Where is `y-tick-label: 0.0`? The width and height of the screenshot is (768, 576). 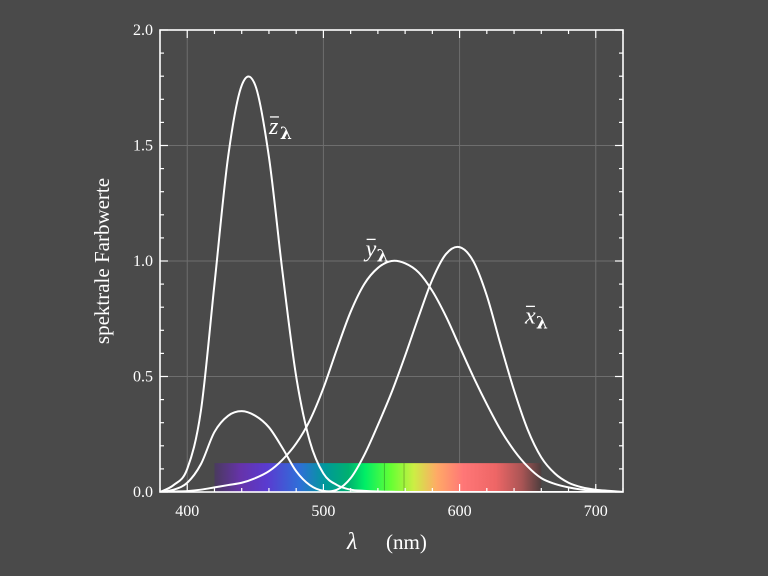
y-tick-label: 0.0 is located at coordinates (143, 492).